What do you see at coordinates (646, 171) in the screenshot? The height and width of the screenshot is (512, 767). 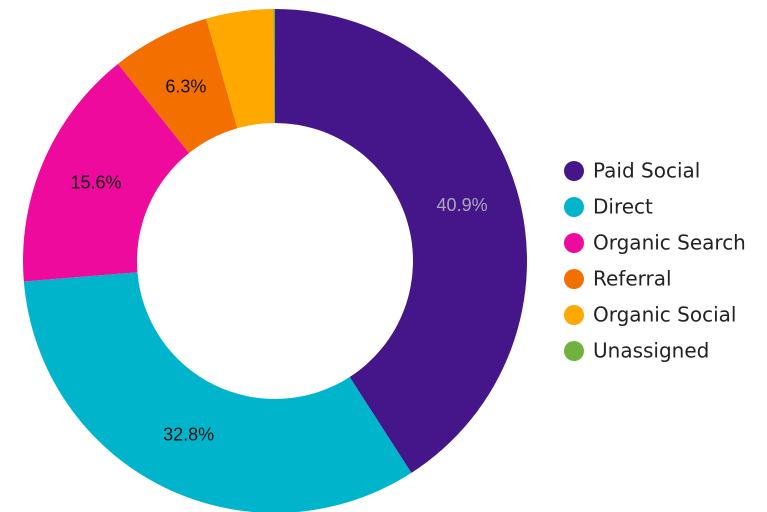 I see `legend-label: Paid Social` at bounding box center [646, 171].